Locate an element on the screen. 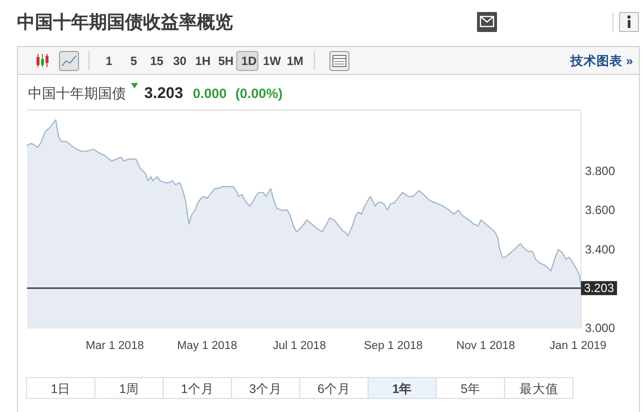 The height and width of the screenshot is (412, 643). x-tick-label: Sep 1 2018 is located at coordinates (393, 346).